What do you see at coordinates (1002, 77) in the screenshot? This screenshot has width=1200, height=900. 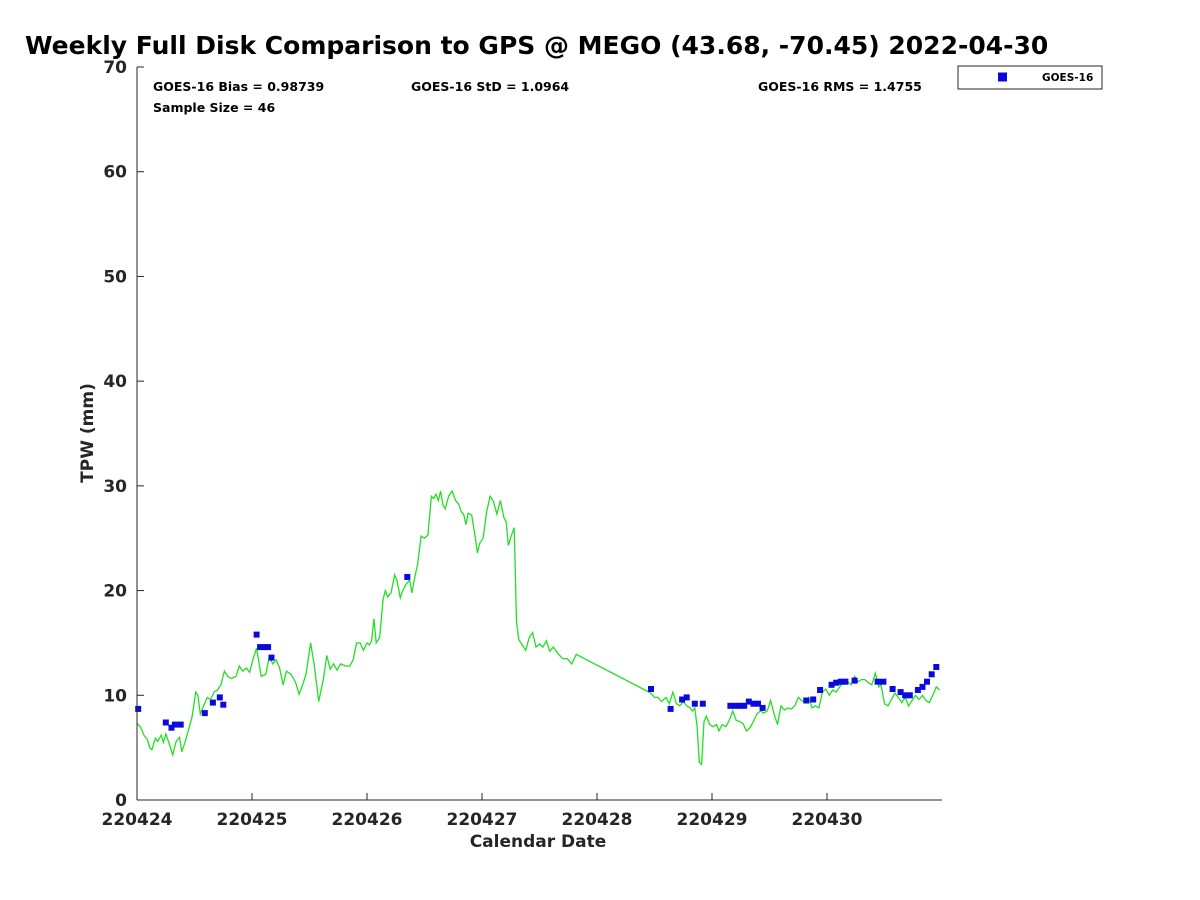 I see `legend-marker-goes` at bounding box center [1002, 77].